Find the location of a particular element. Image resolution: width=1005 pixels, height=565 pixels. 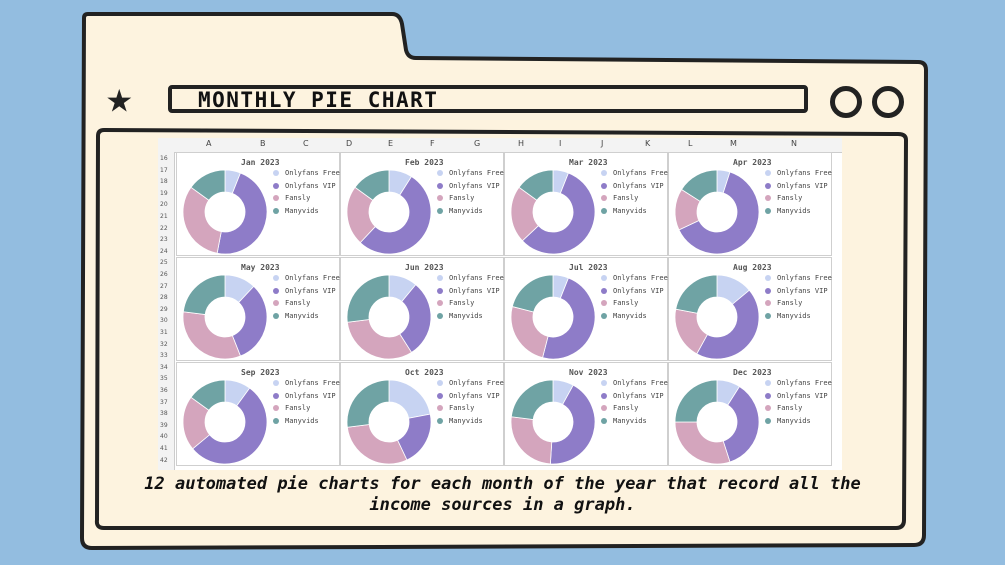

legend-label: Manyvids is located at coordinates (794, 210).